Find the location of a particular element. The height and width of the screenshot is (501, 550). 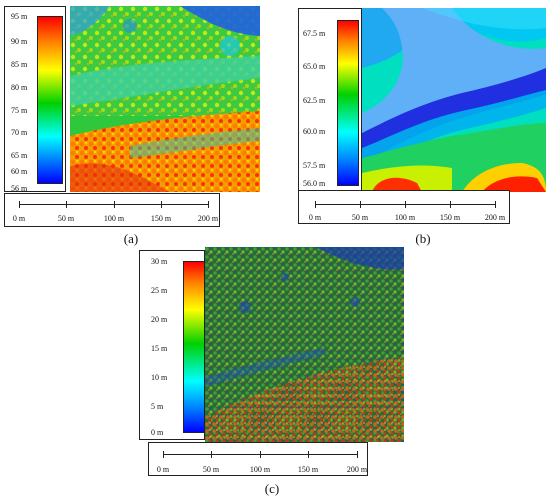

chm-raster-map is located at coordinates (304, 344).